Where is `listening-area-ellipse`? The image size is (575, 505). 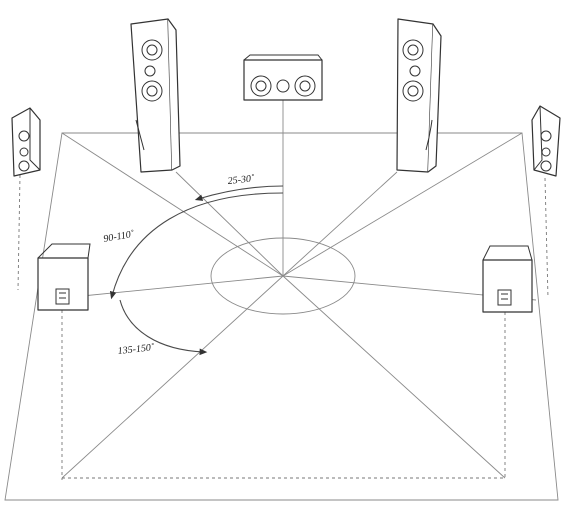 listening-area-ellipse is located at coordinates (283, 276).